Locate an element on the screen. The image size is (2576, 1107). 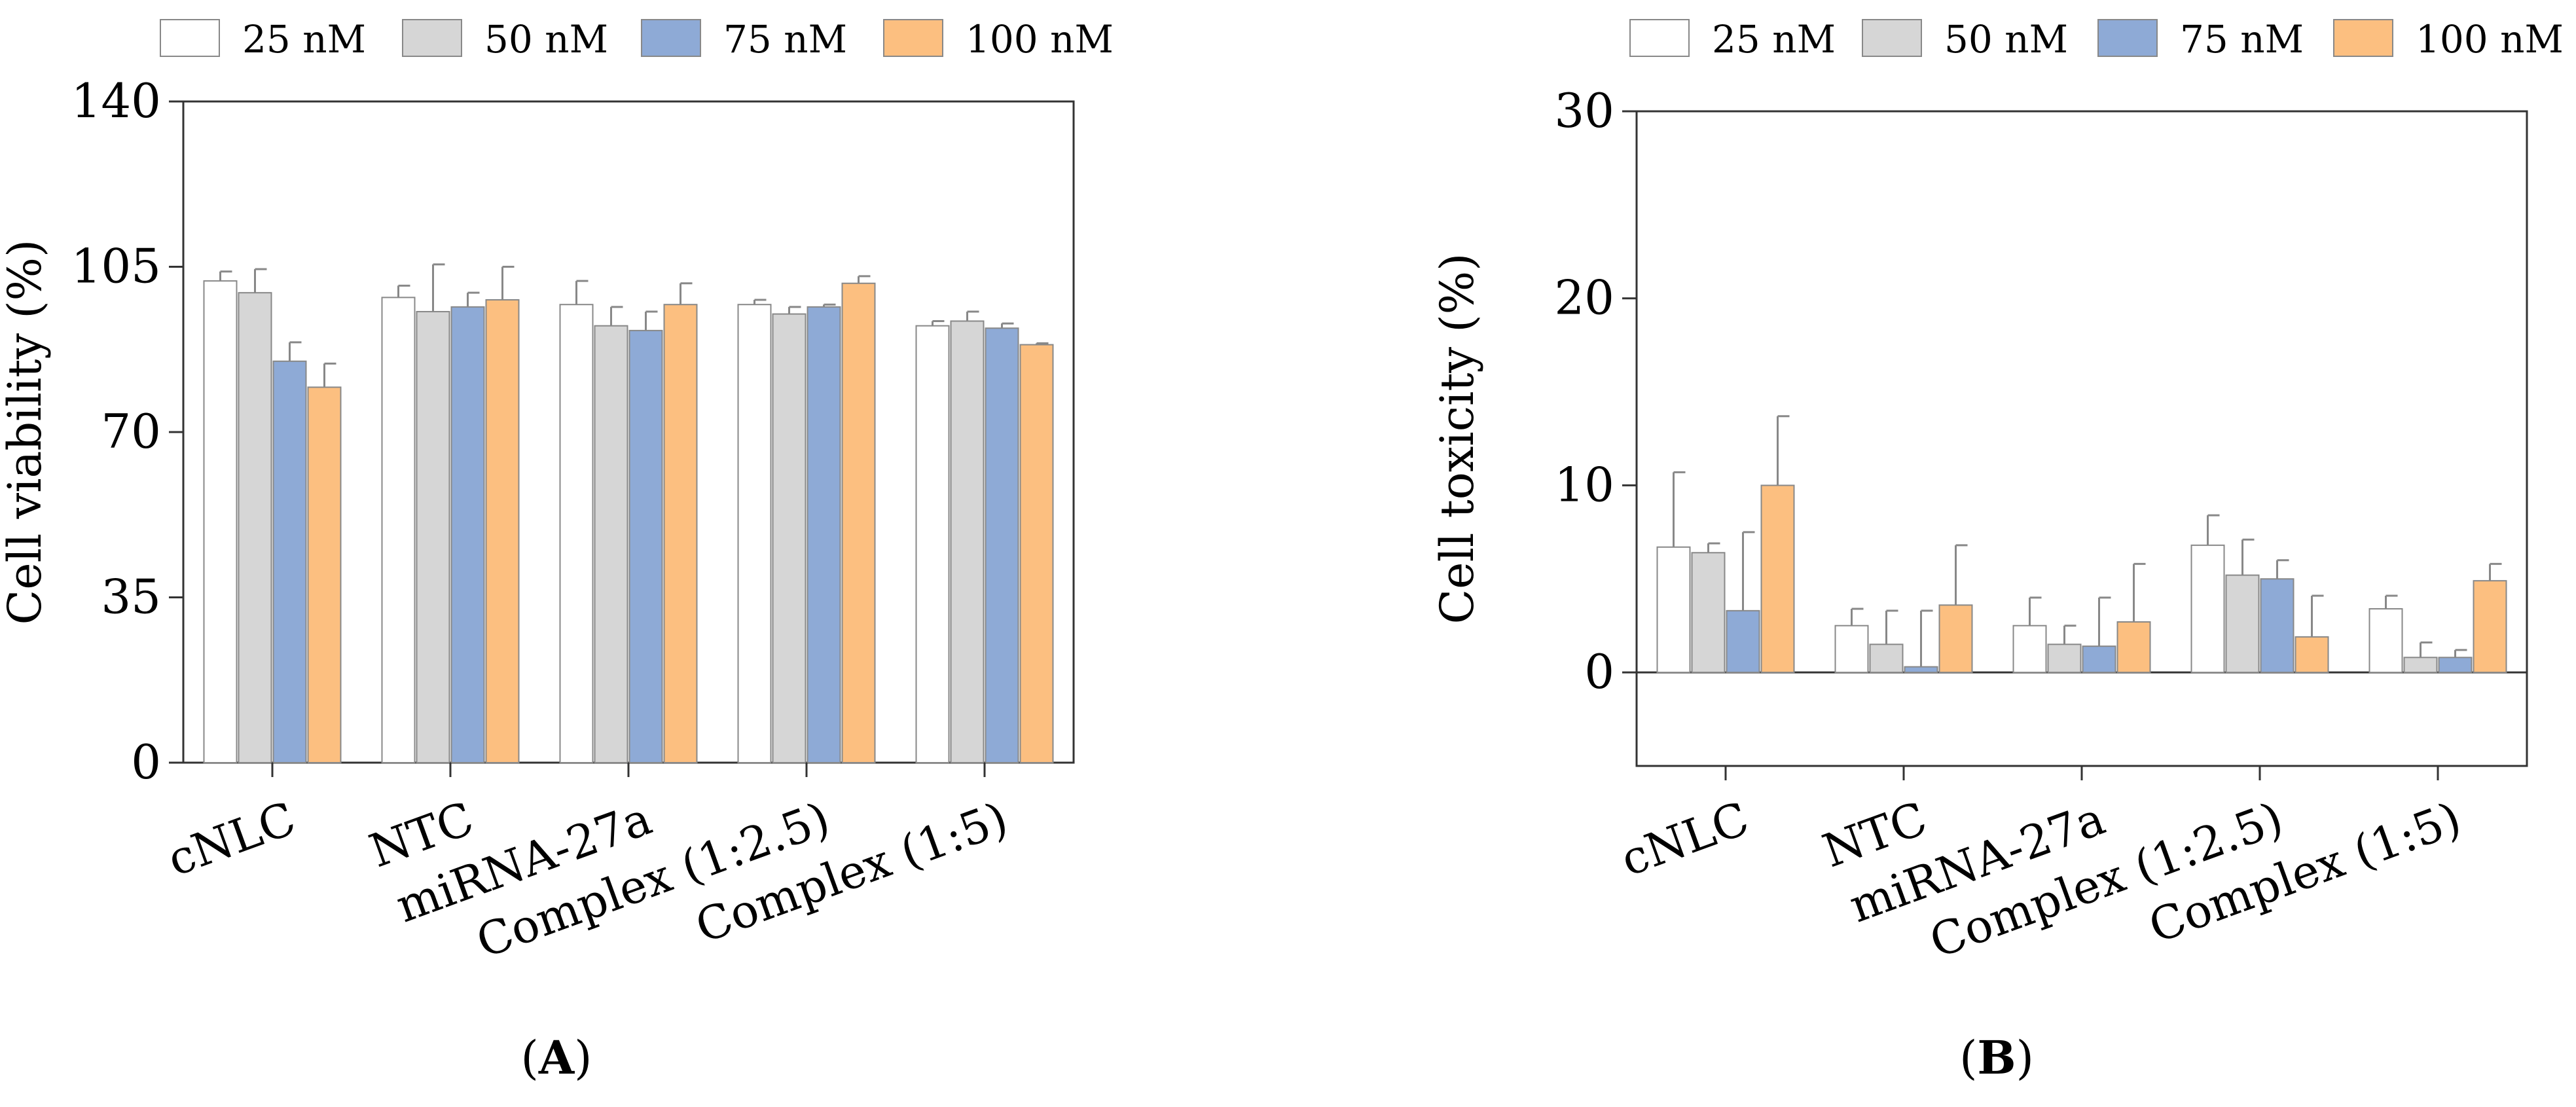
y-axis-title: Cell toxicity (%) is located at coordinates (1457, 439).